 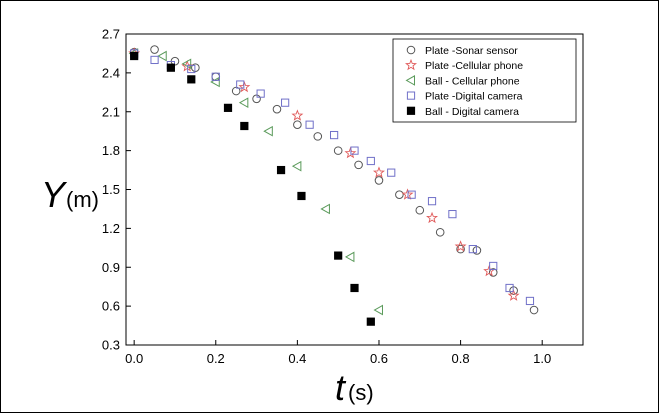 What do you see at coordinates (134, 358) in the screenshot?
I see `x-tick-label: 0.0` at bounding box center [134, 358].